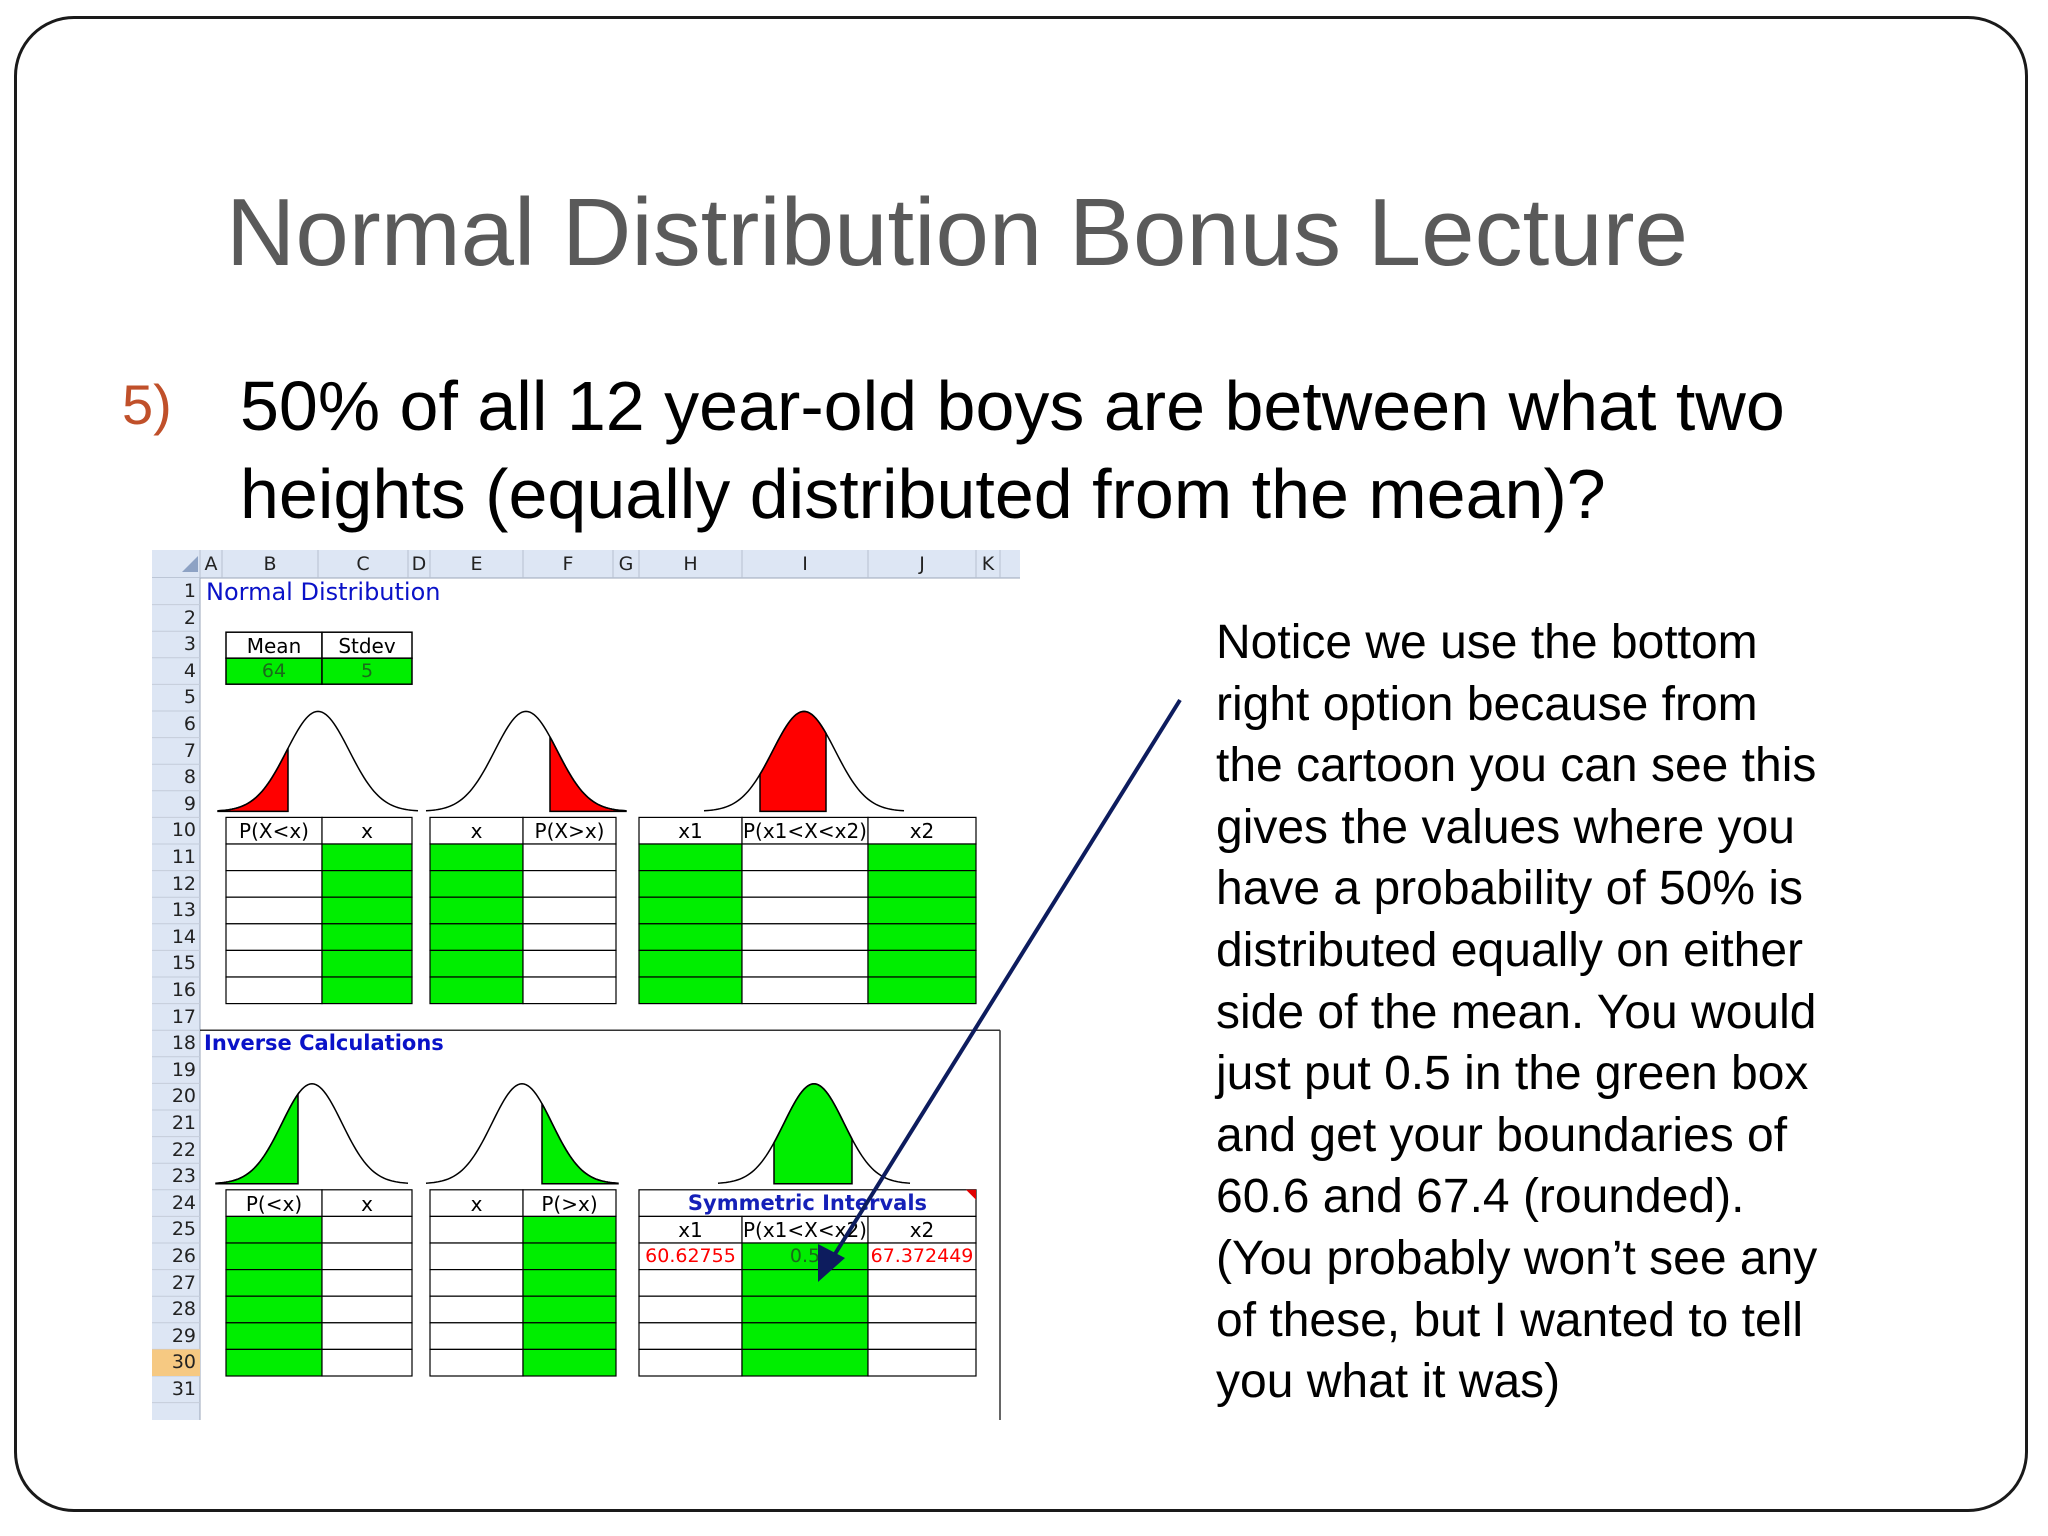  What do you see at coordinates (568, 564) in the screenshot?
I see `column-header-f: F` at bounding box center [568, 564].